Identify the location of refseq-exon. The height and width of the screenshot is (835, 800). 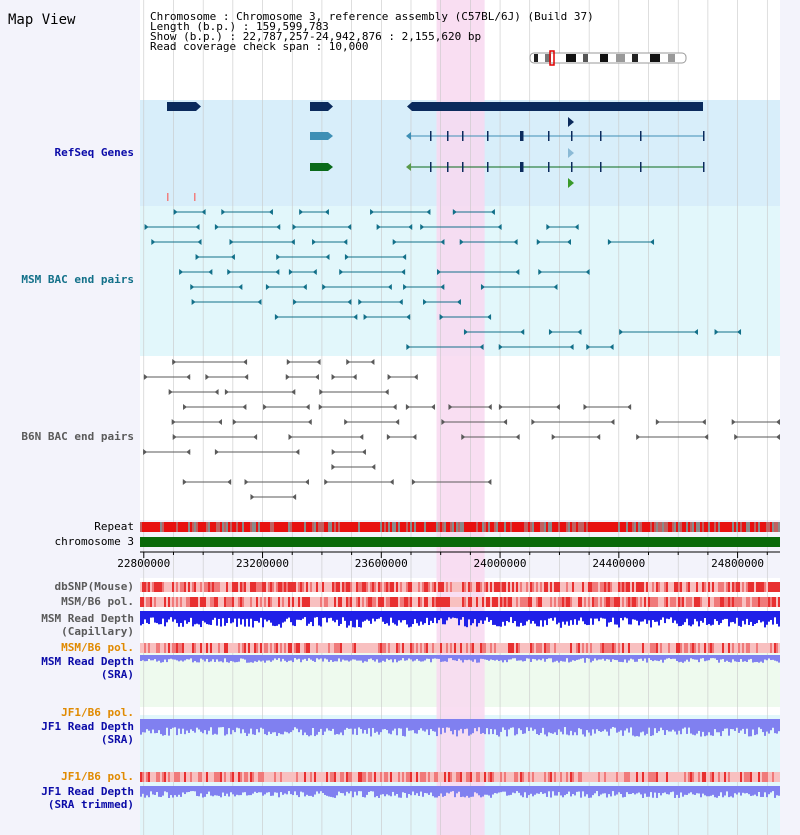
(549, 167).